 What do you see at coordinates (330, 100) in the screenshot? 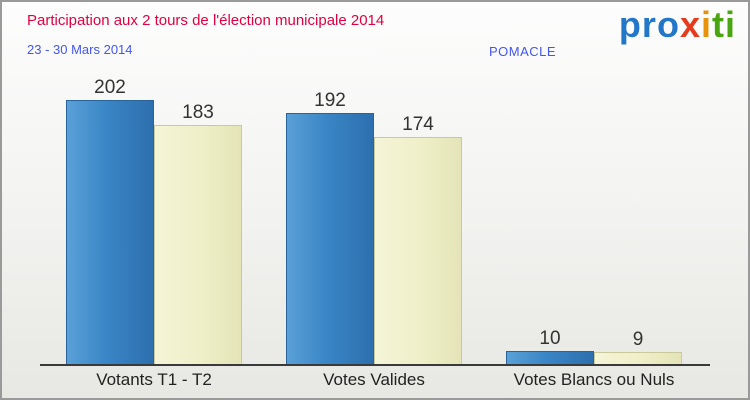
I see `value-label: 192` at bounding box center [330, 100].